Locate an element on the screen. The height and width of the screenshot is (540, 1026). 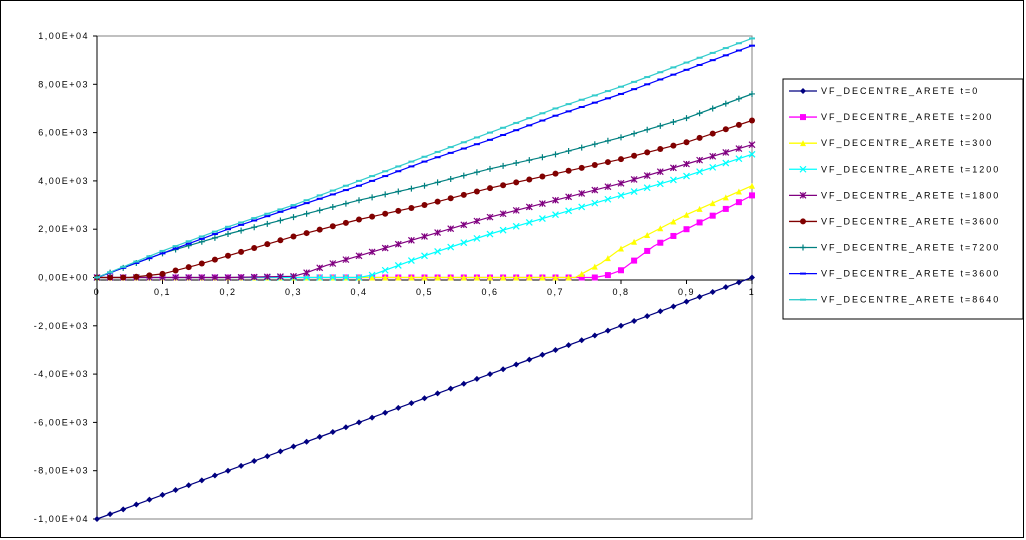
y-tick-label: 6,00E+03 is located at coordinates (63, 133).